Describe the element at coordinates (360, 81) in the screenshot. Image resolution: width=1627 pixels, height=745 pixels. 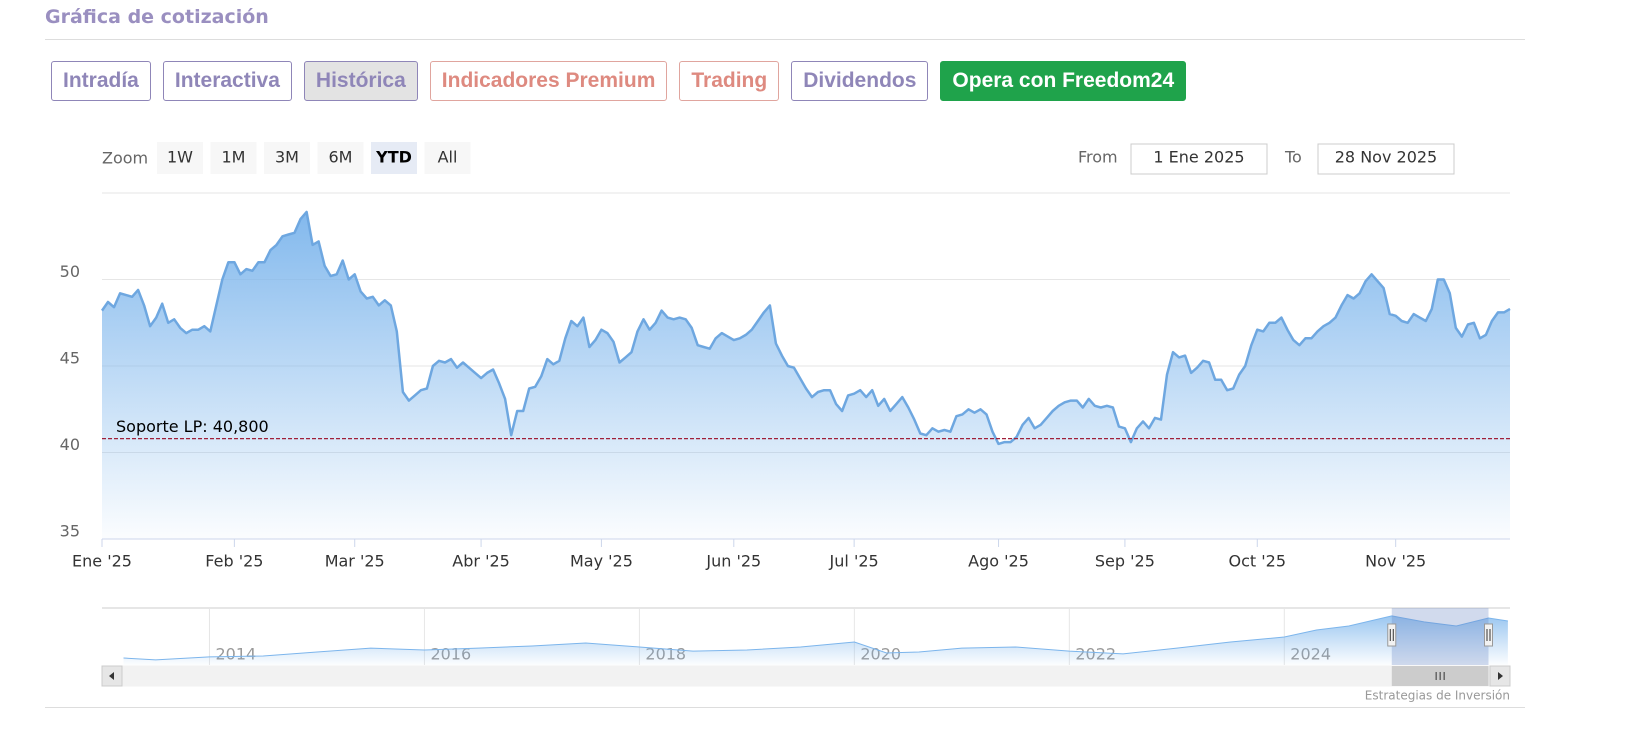
I see `tab: Histórica` at that location.